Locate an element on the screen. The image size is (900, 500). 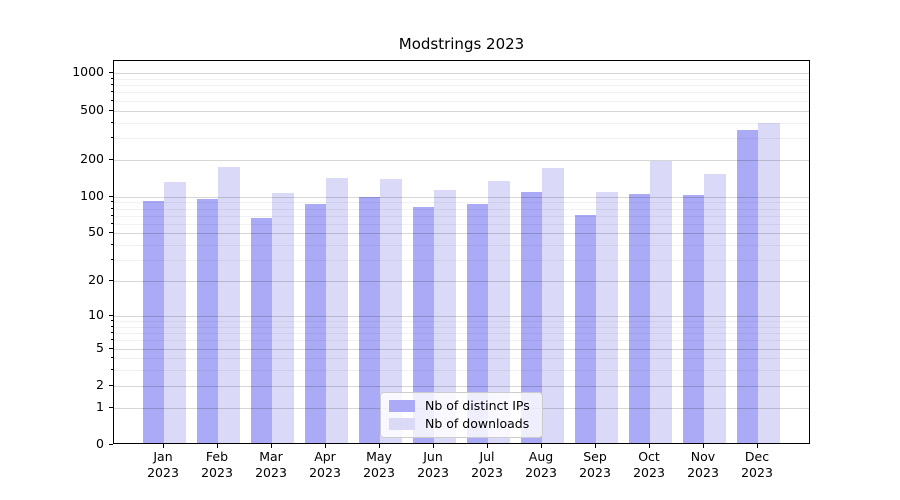
legend-item-distinct-ips: Nb of distinct IPs is located at coordinates (459, 406).